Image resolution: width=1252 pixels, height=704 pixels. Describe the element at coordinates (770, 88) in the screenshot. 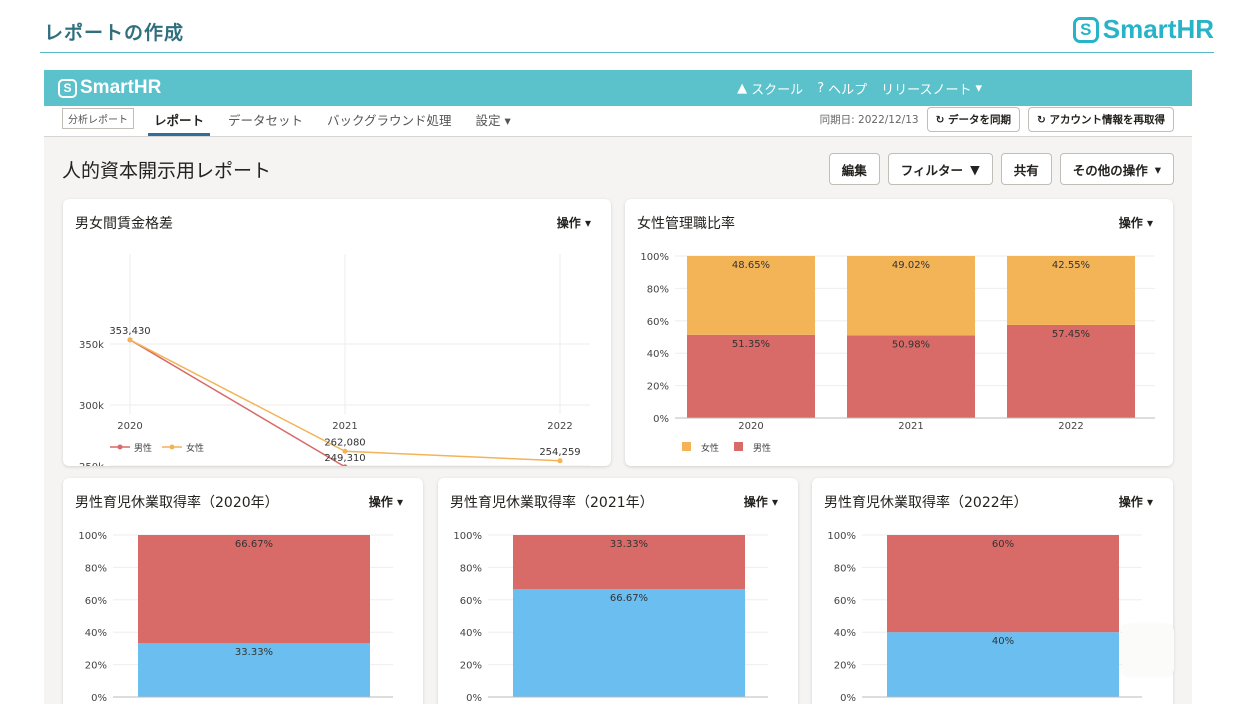

I see `school-link: ▲ スクール` at that location.